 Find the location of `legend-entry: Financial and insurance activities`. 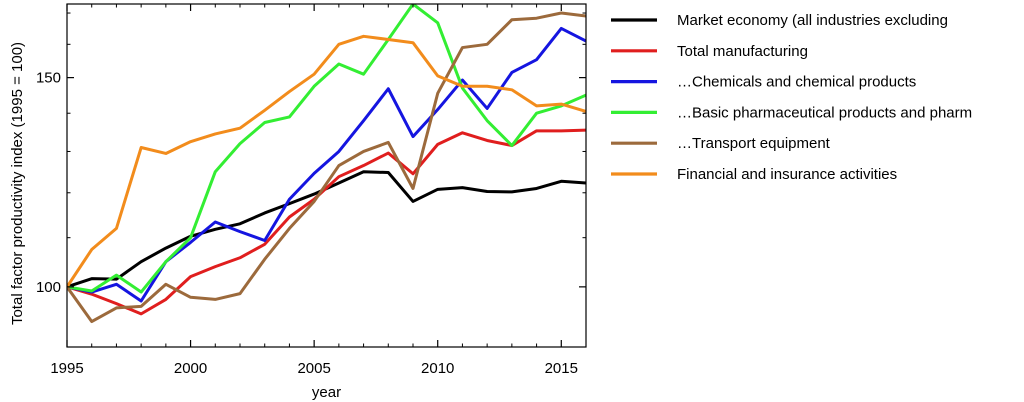

legend-entry: Financial and insurance activities is located at coordinates (754, 174).